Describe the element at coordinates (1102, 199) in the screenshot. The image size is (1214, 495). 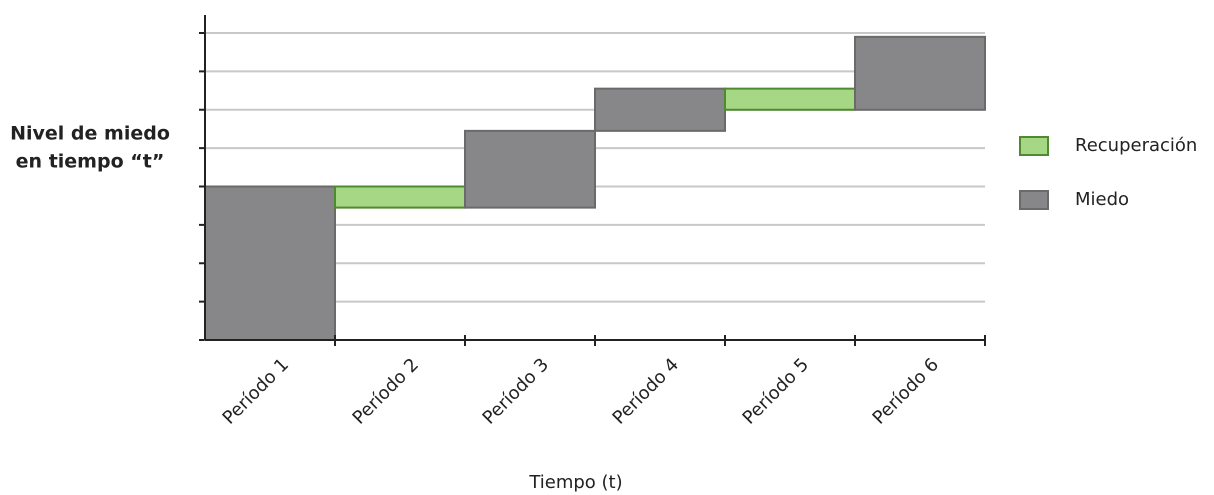
I see `legend-label: Miedo` at that location.